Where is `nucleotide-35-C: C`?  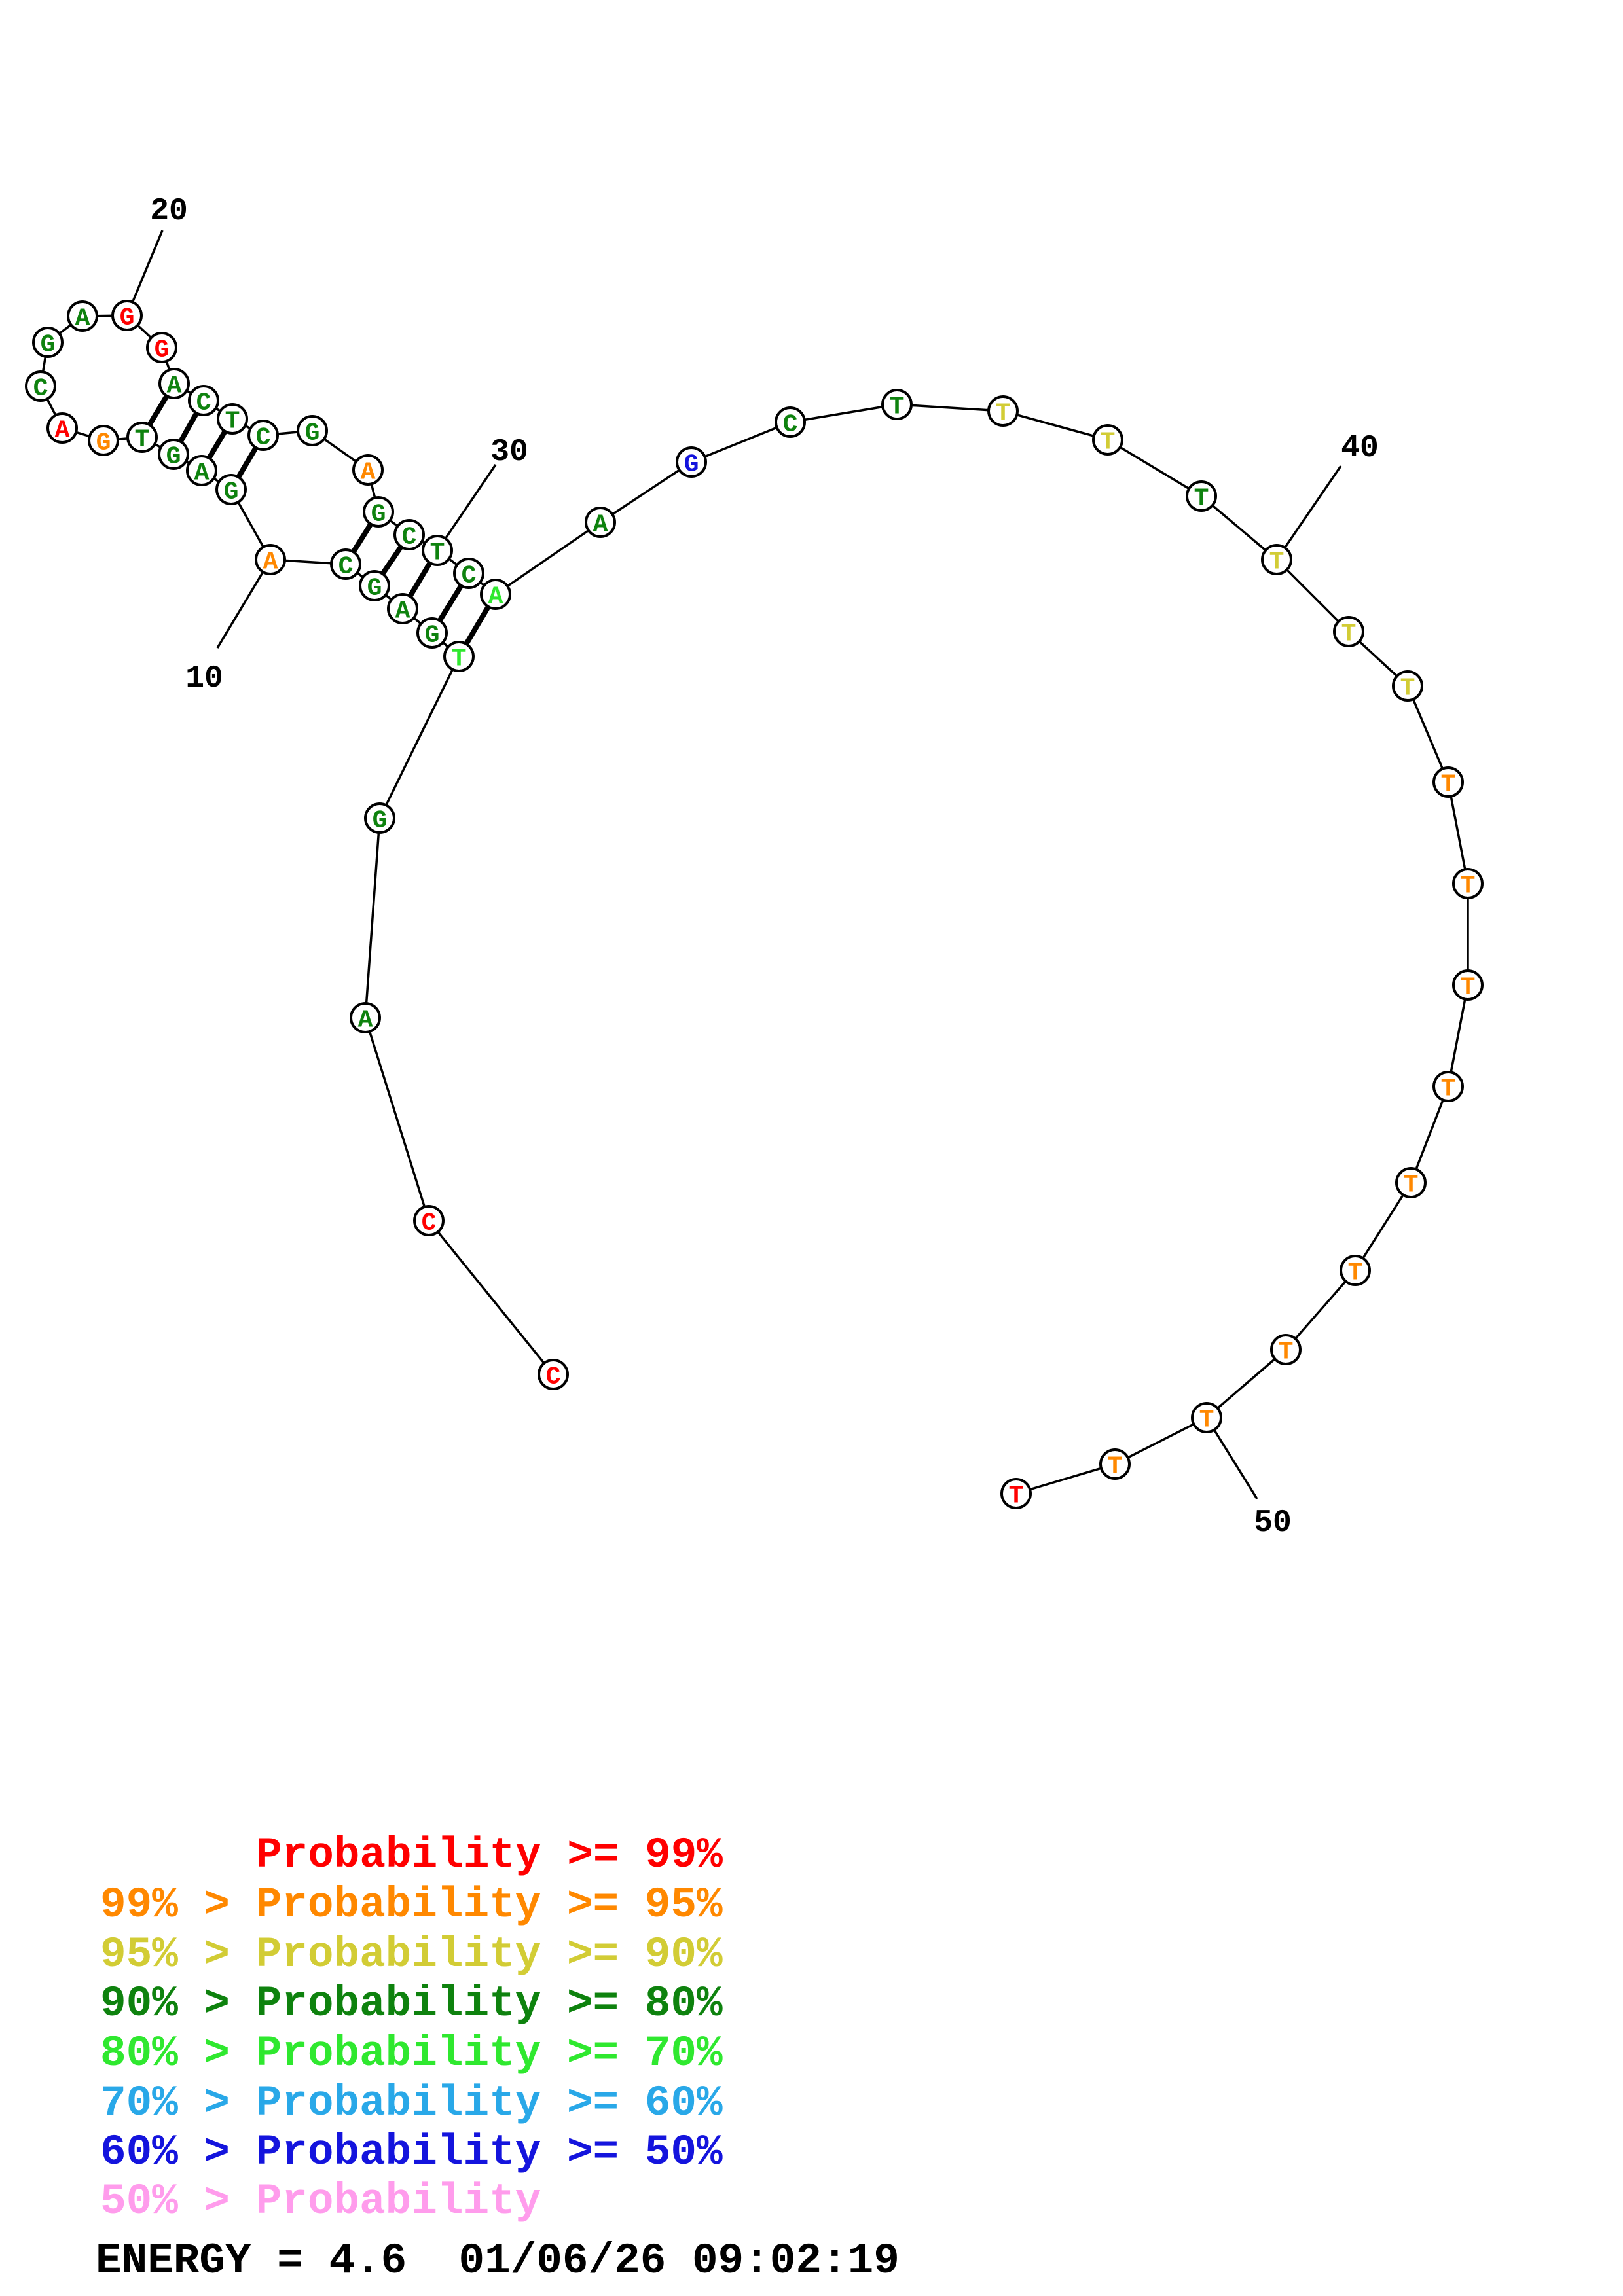
nucleotide-35-C: C is located at coordinates (790, 424).